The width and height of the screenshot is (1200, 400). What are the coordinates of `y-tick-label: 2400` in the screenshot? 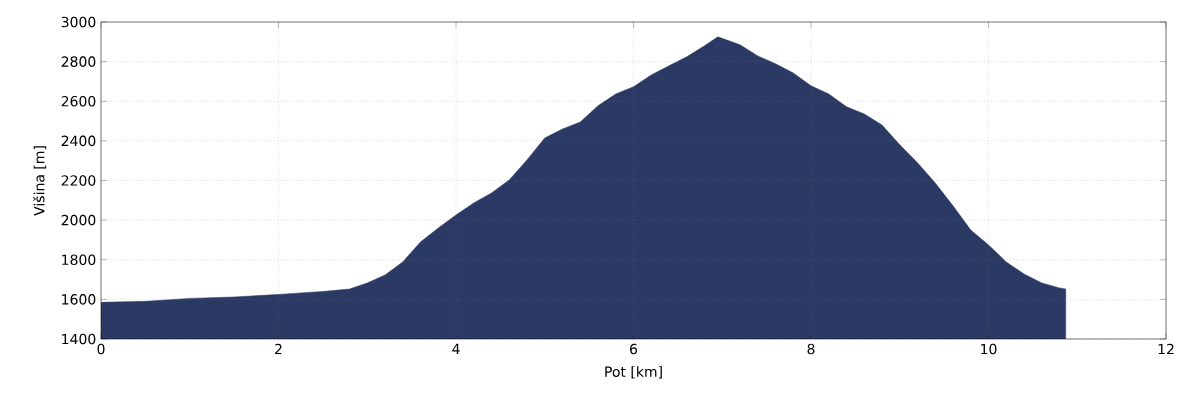 It's located at (78, 141).